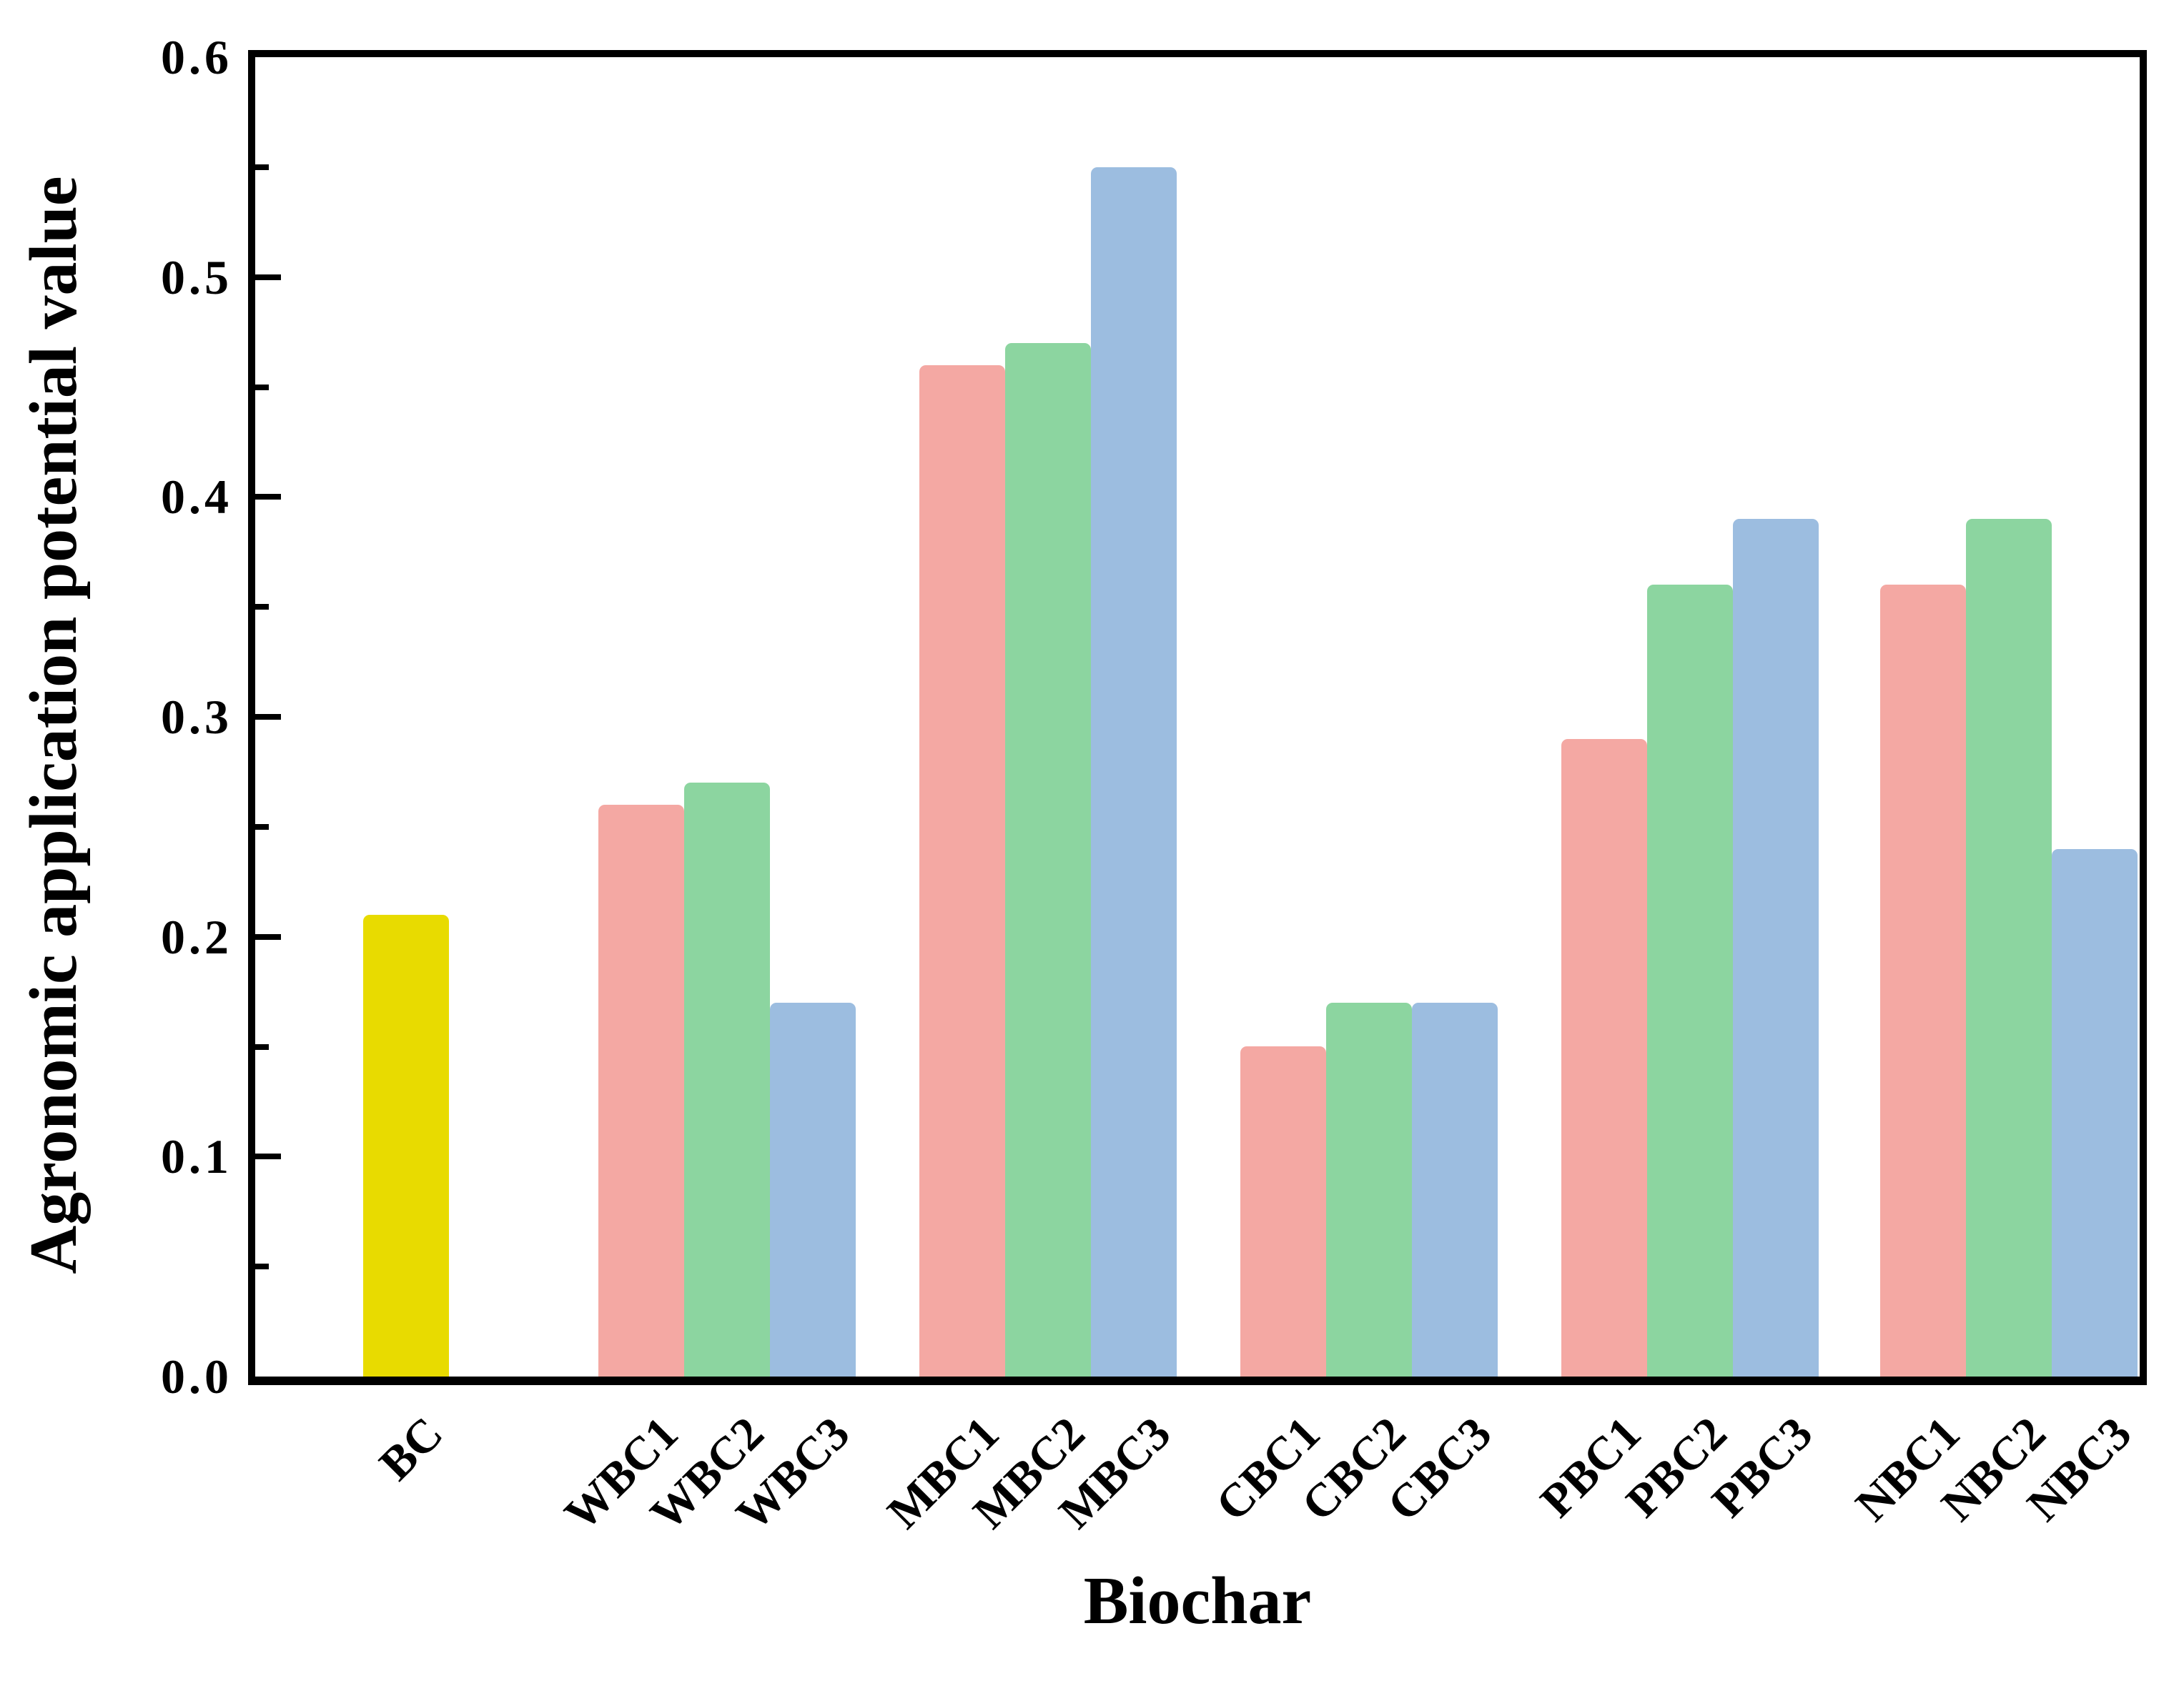 The width and height of the screenshot is (2184, 1681). Describe the element at coordinates (641, 1091) in the screenshot. I see `bar-WBC1` at that location.